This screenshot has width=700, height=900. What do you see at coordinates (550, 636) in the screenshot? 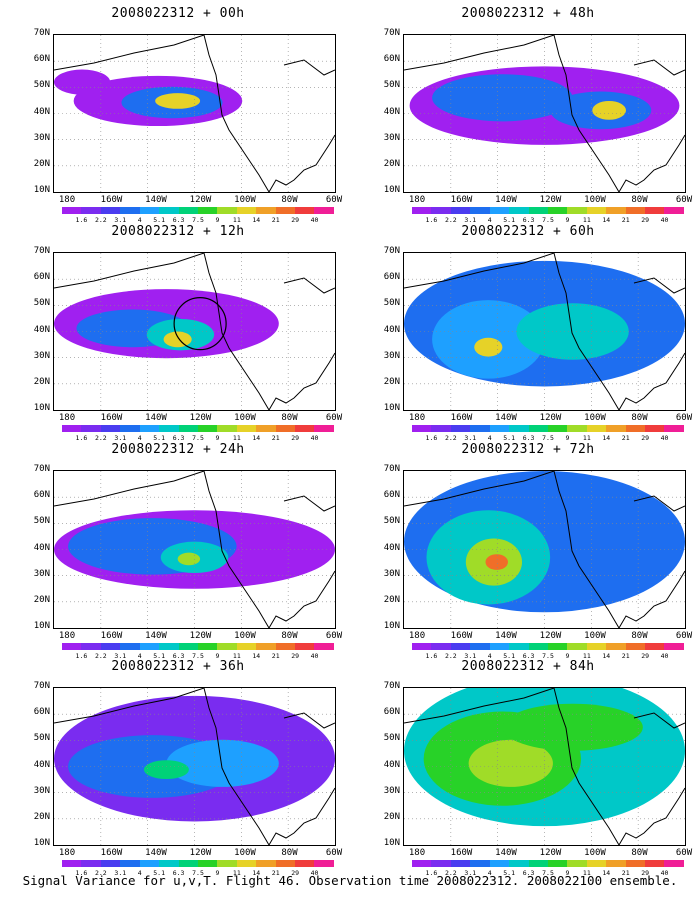
I see `longitude-label: 120W` at bounding box center [550, 636].